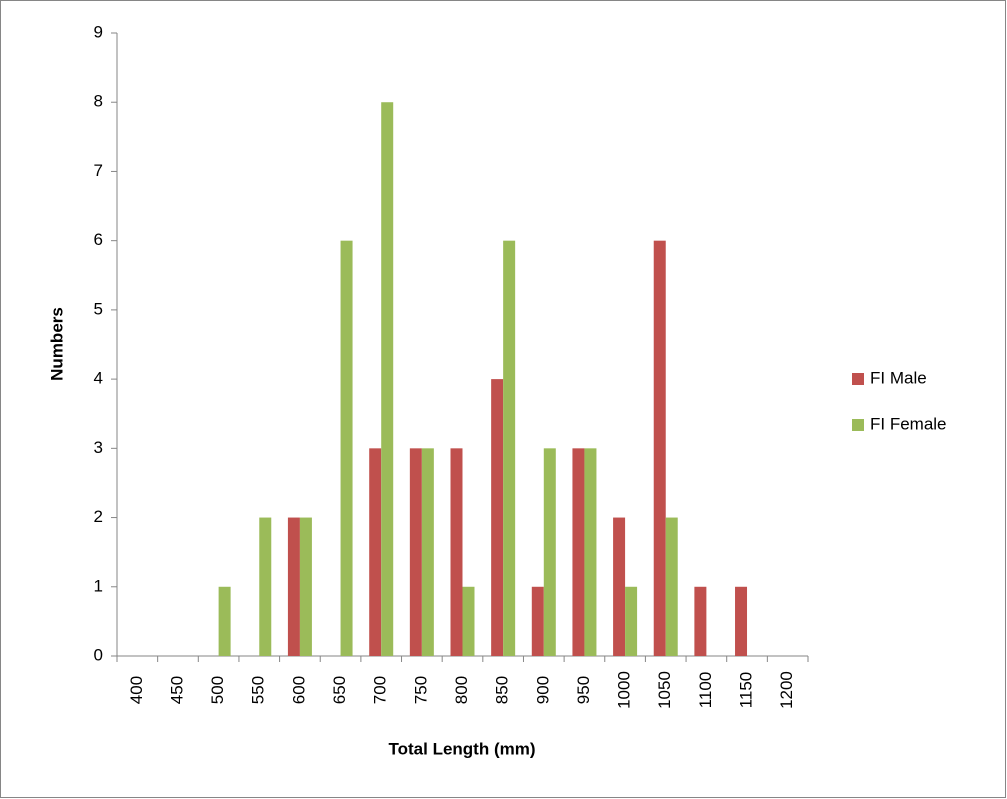 Image resolution: width=1007 pixels, height=799 pixels. What do you see at coordinates (339, 690) in the screenshot?
I see `x-tick-label: 650` at bounding box center [339, 690].